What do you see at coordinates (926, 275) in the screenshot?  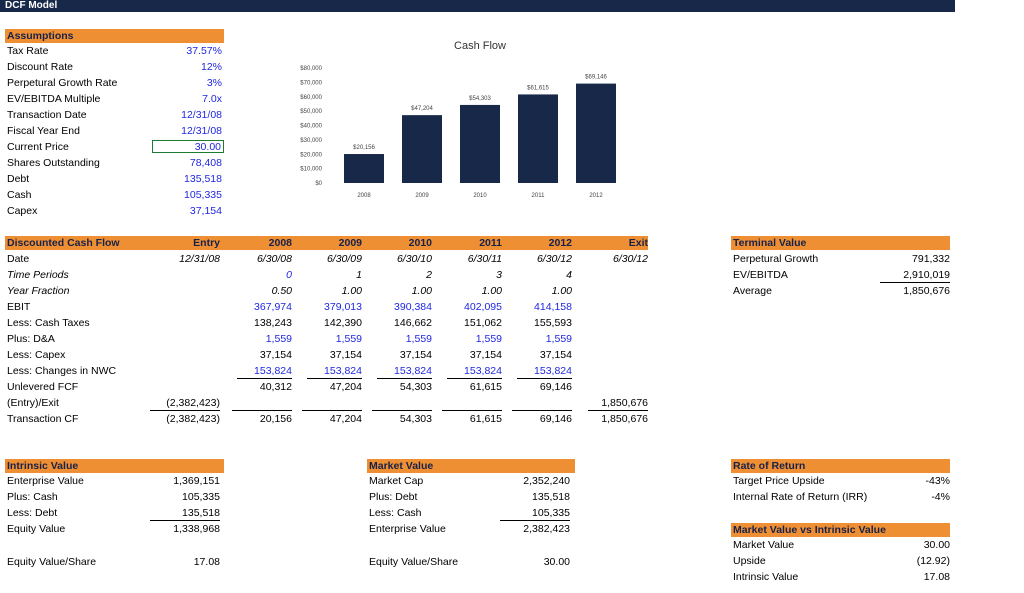 I see `terminal-value: 2,910,019` at bounding box center [926, 275].